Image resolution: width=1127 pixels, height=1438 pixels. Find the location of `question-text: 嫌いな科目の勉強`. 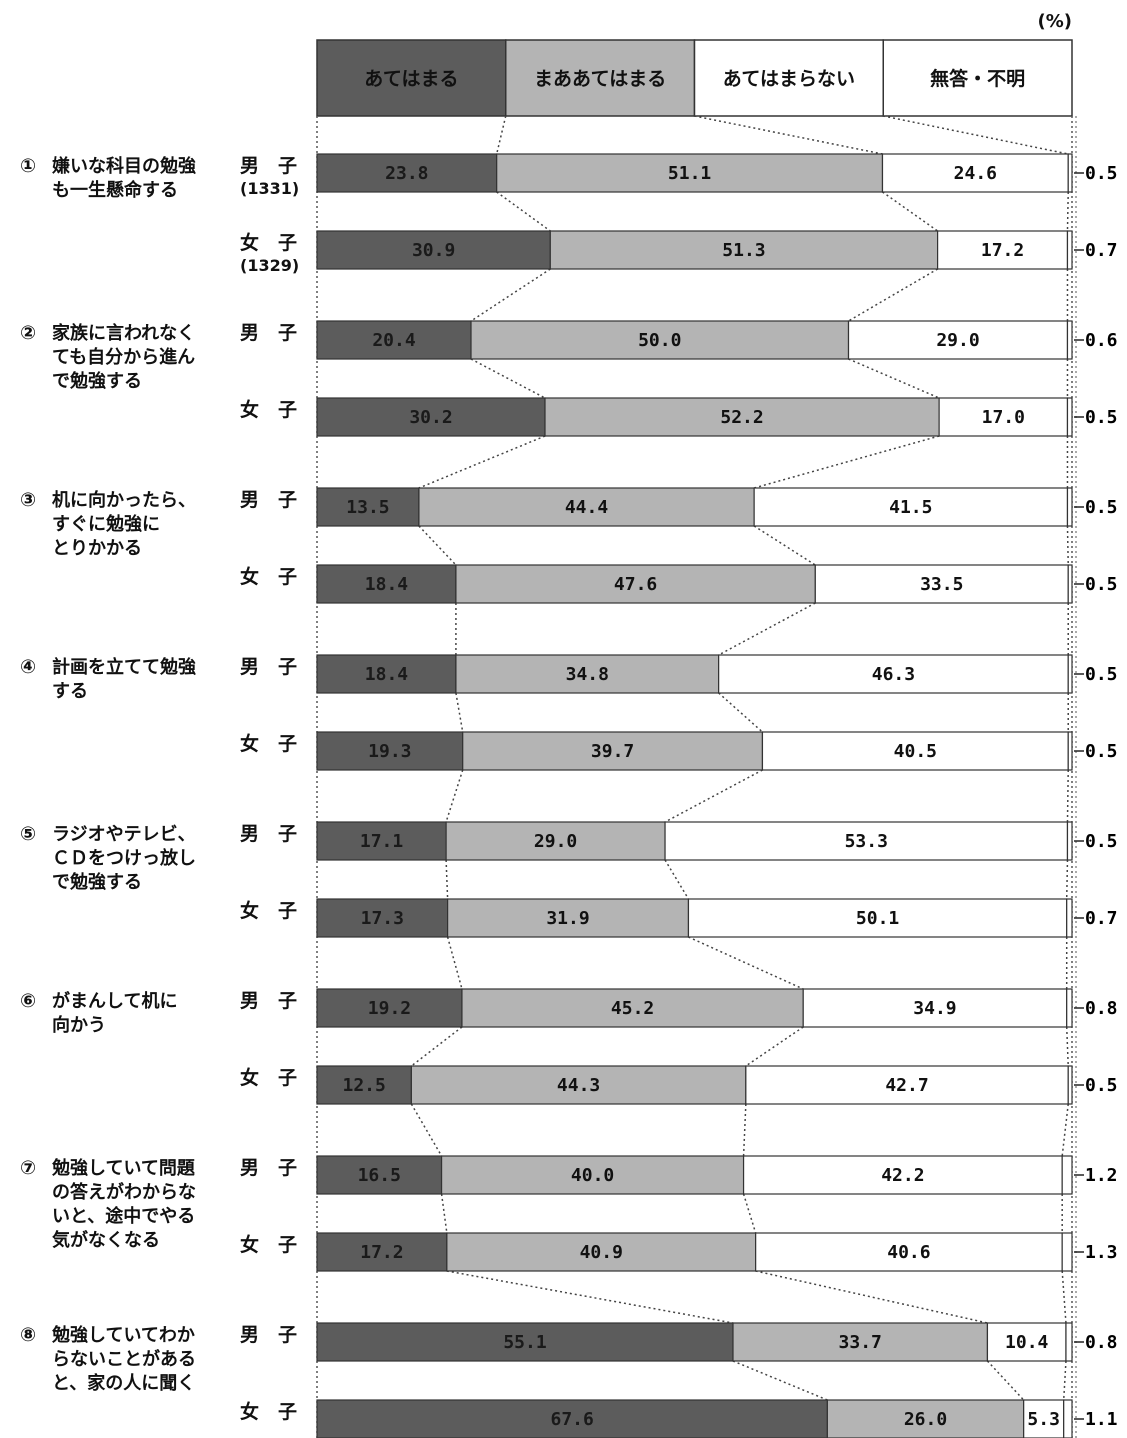

question-text: 嫌いな科目の勉強 is located at coordinates (124, 166).